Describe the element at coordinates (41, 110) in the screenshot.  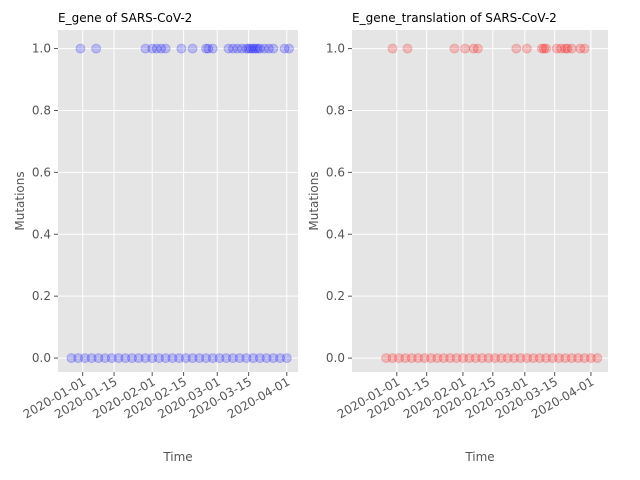
I see `y-tick-label: 0.8` at that location.